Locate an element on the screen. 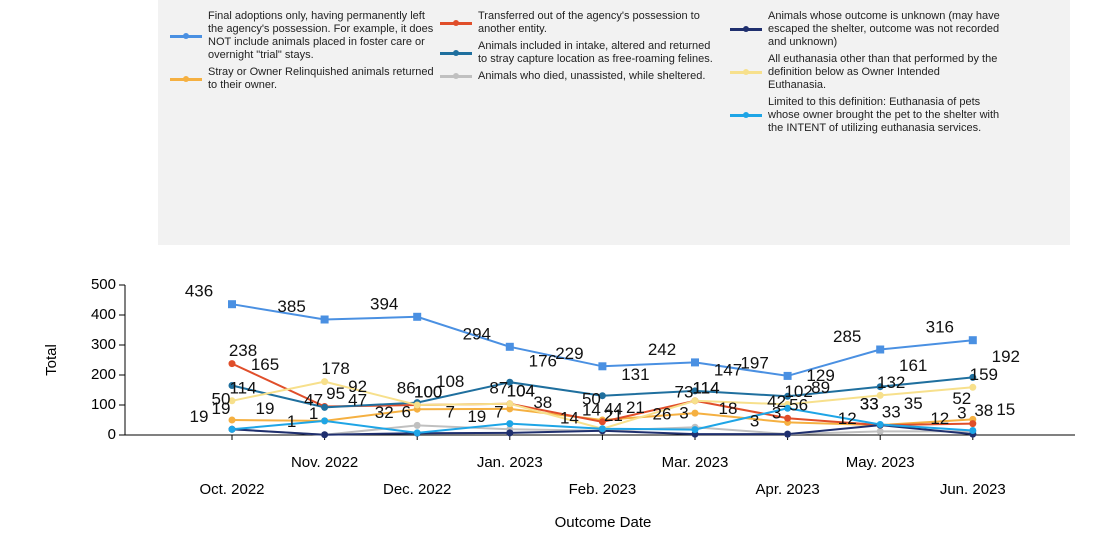 The height and width of the screenshot is (540, 1108). data-label: 394 is located at coordinates (384, 303).